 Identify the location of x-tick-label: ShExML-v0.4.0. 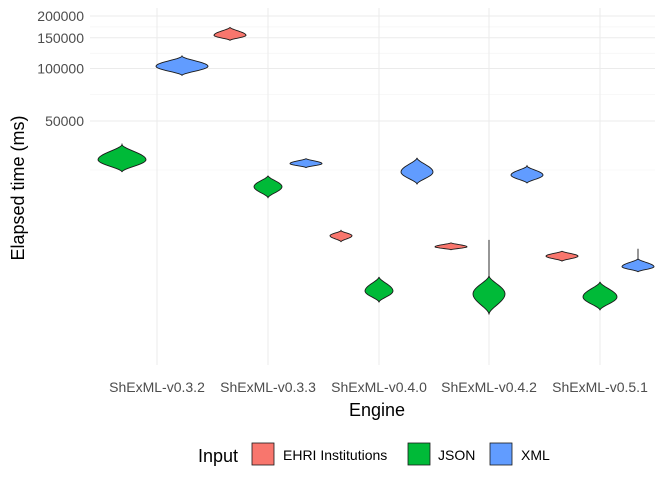
(379, 387).